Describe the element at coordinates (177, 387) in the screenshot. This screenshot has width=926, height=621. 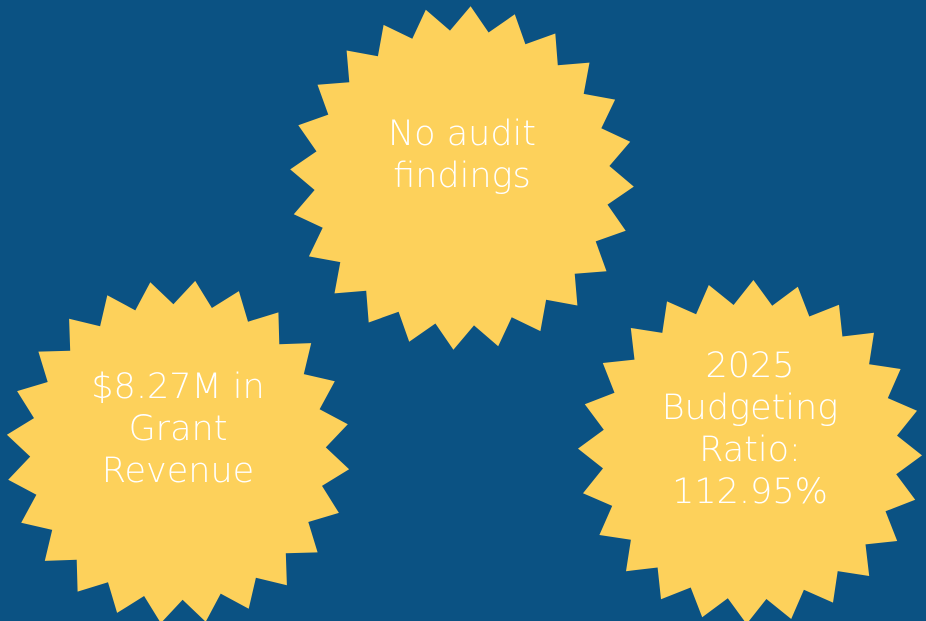
I see `badge-text: $8.27M in` at that location.